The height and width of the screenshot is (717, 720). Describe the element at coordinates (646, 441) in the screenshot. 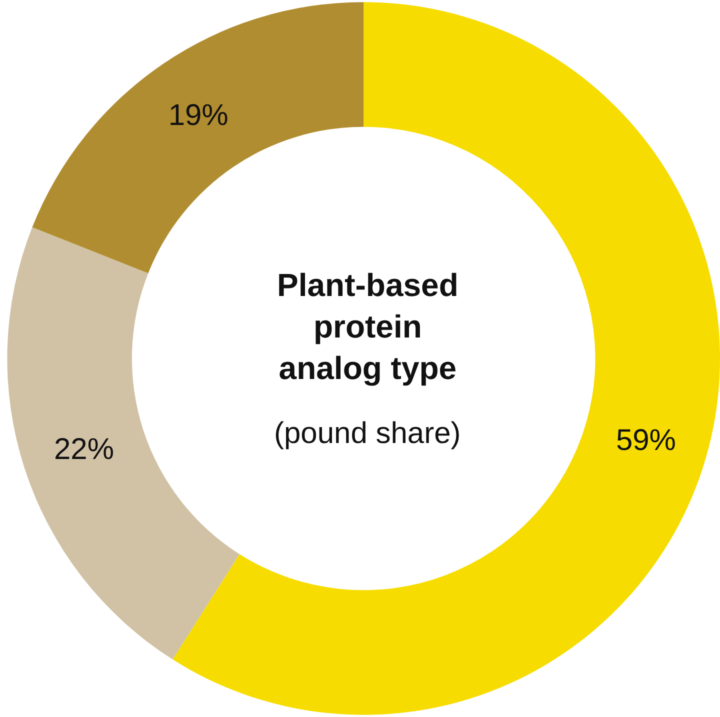

I see `data-label: 59%` at that location.